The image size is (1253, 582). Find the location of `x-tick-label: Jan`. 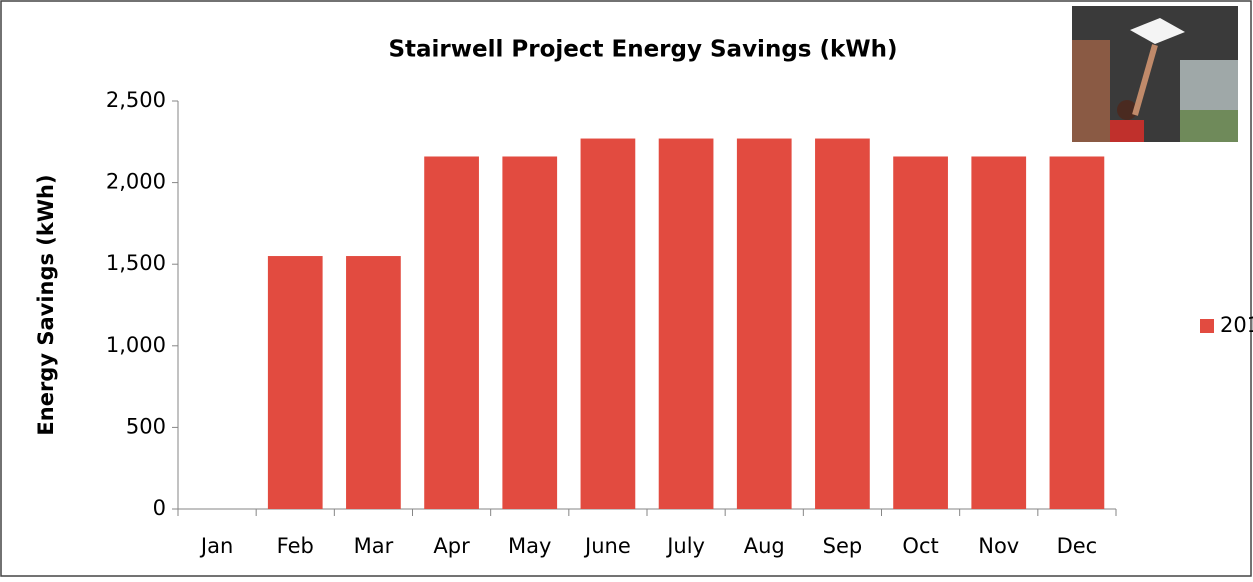

x-tick-label: Jan is located at coordinates (216, 546).